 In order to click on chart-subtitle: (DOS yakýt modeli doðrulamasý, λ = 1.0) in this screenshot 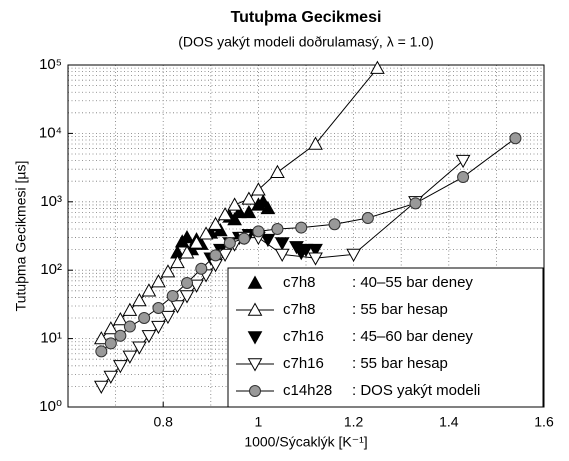, I will do `click(306, 42)`.